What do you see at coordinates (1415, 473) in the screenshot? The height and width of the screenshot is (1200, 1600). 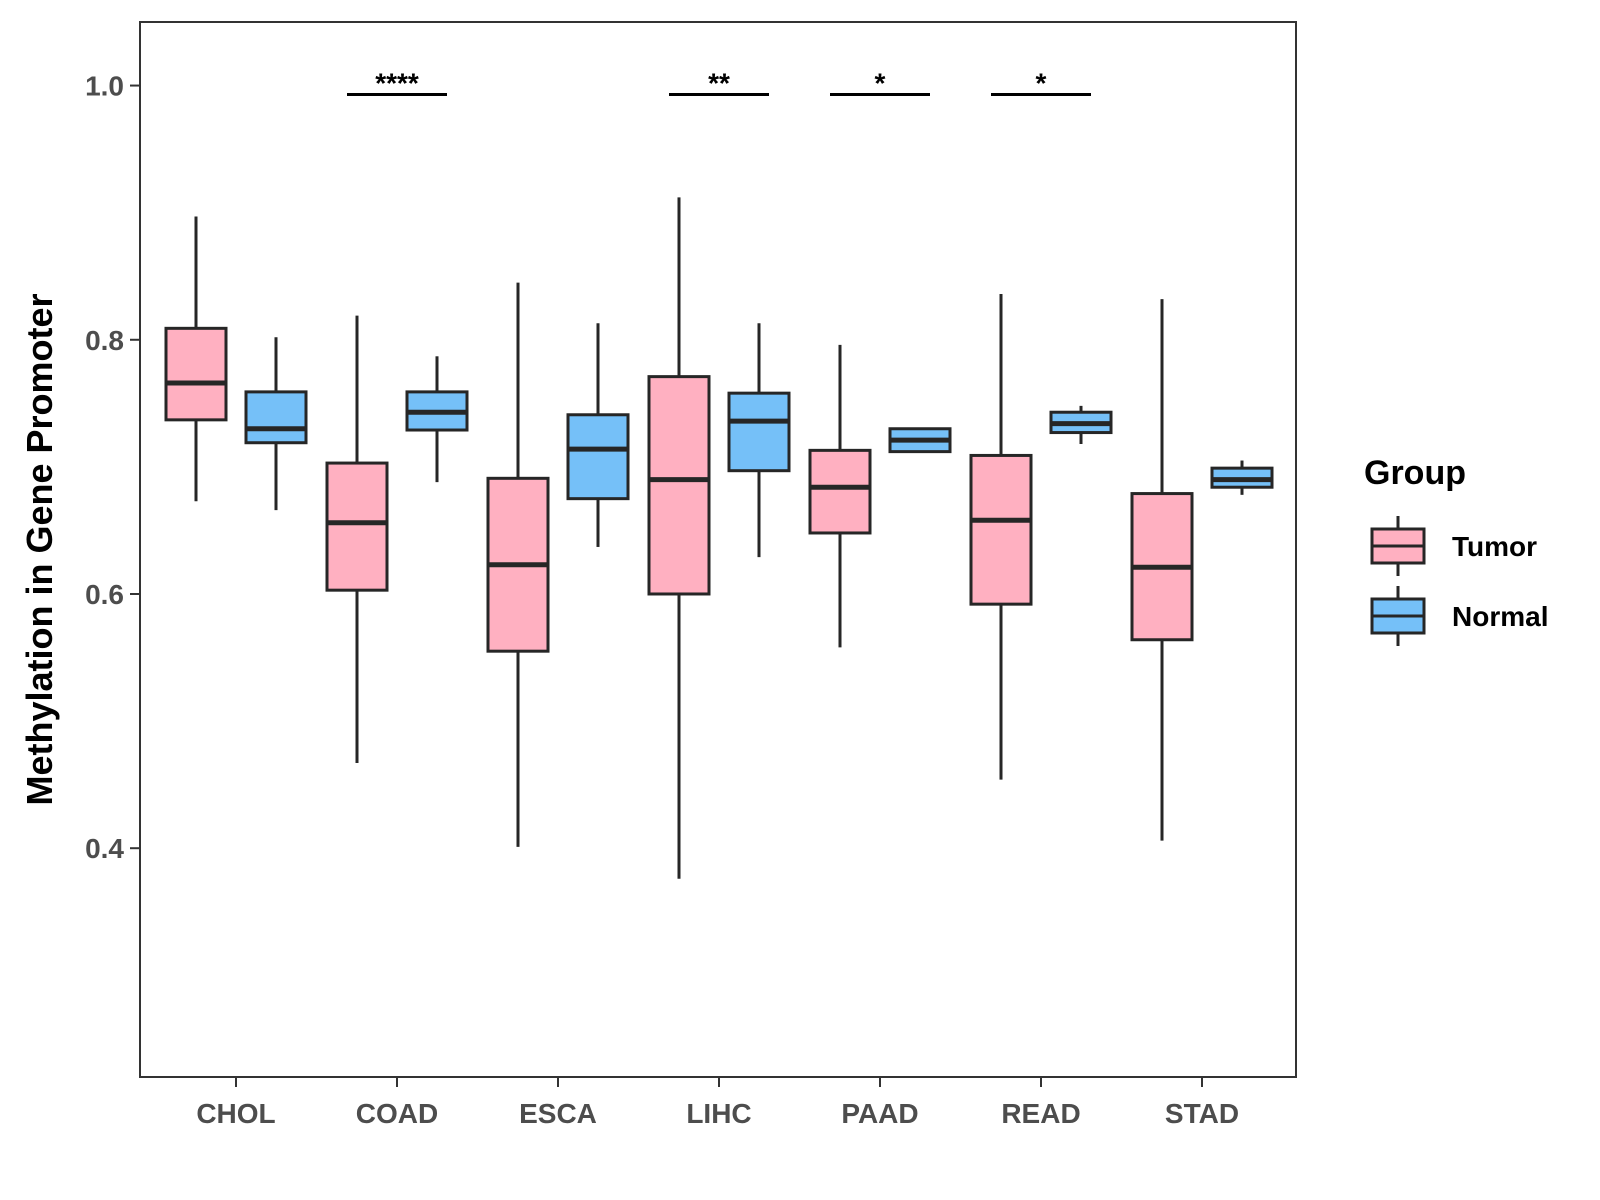 I see `legend-title: Group` at bounding box center [1415, 473].